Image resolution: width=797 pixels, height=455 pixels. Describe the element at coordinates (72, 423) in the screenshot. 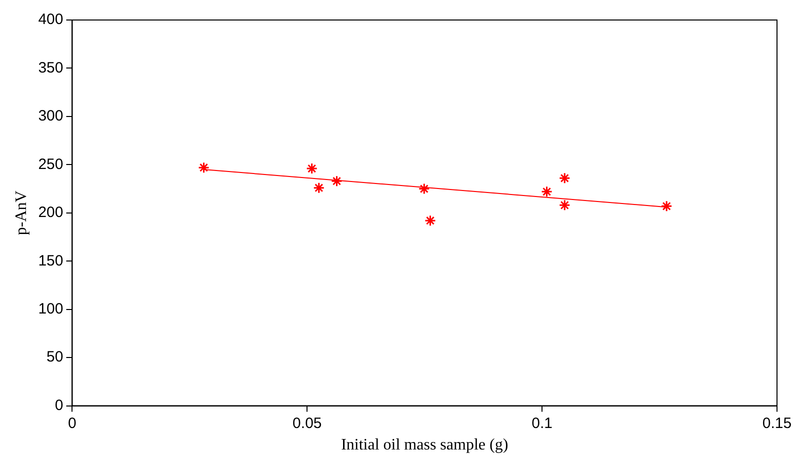

I see `x-tick-label: 0` at that location.